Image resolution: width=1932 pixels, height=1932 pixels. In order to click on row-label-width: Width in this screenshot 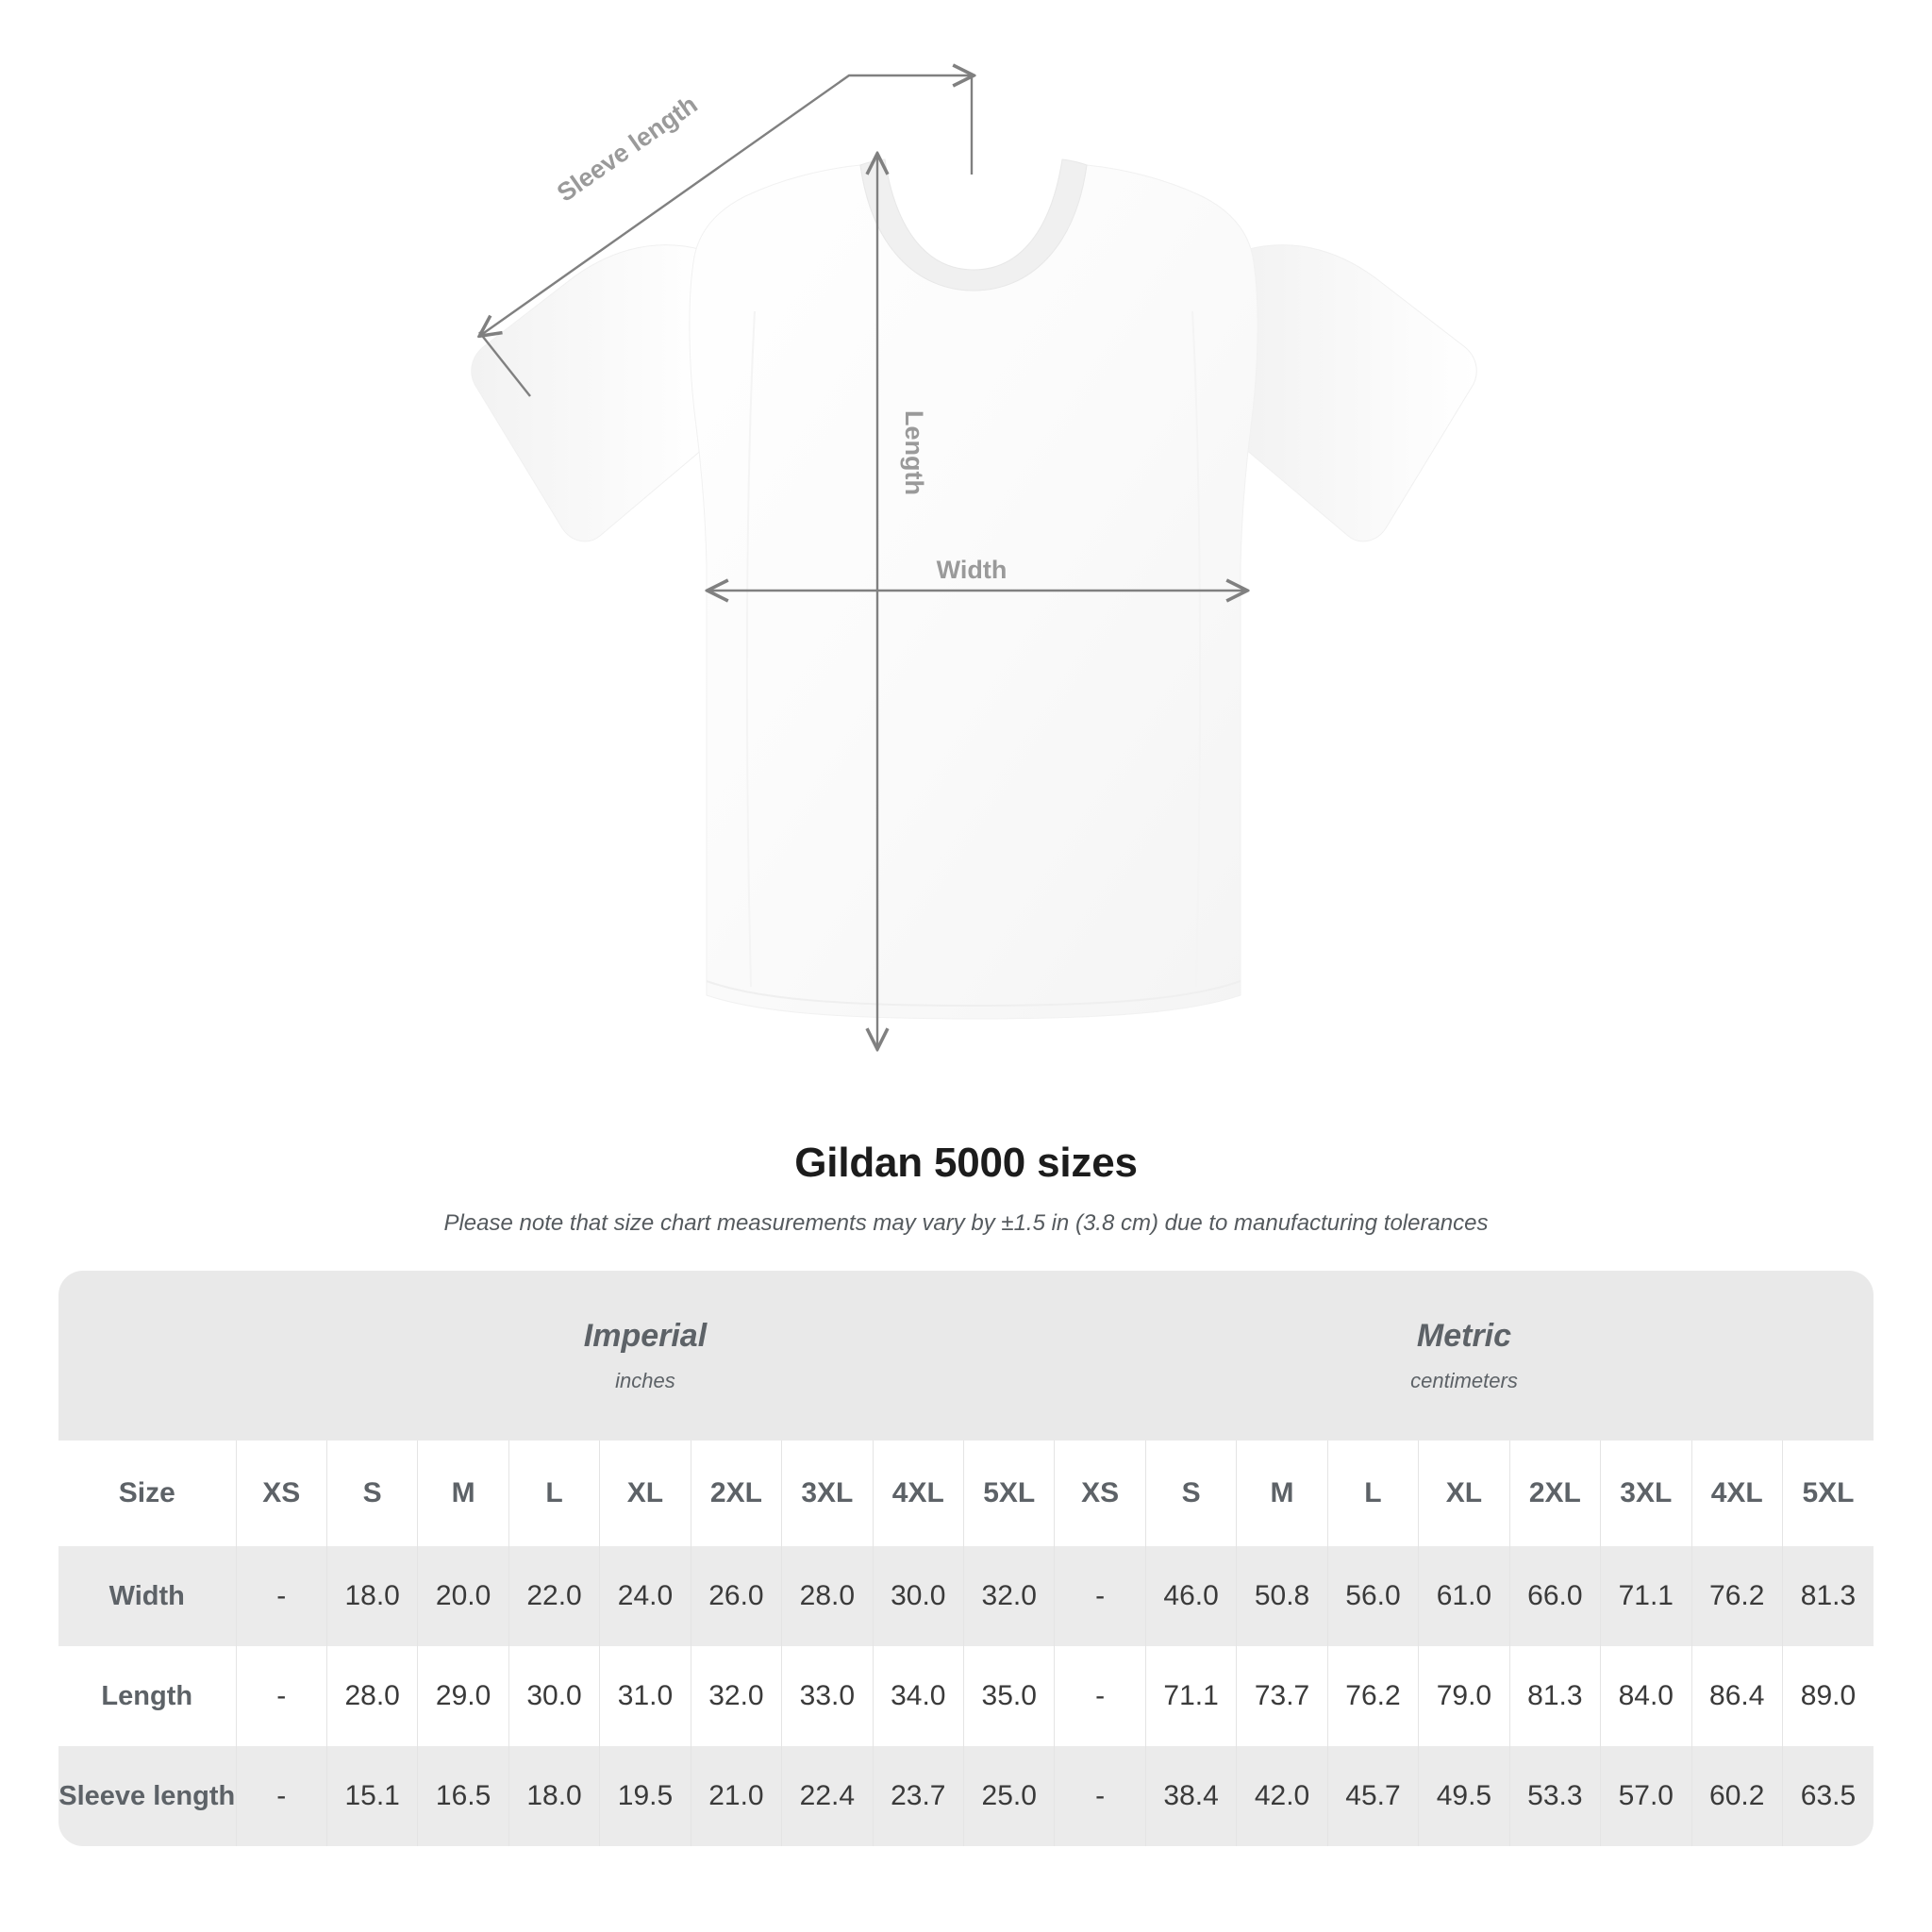, I will do `click(148, 1596)`.